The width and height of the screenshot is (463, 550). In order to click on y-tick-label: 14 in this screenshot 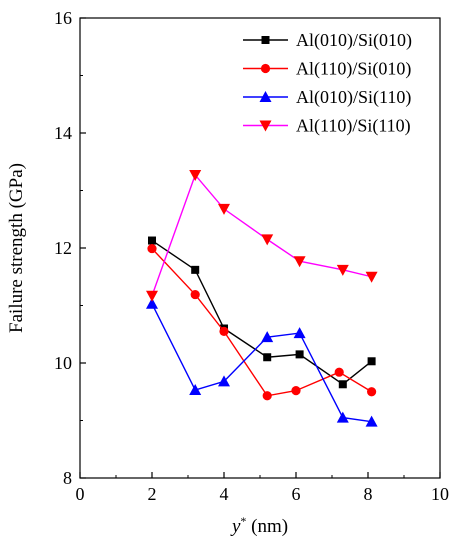, I will do `click(63, 133)`.